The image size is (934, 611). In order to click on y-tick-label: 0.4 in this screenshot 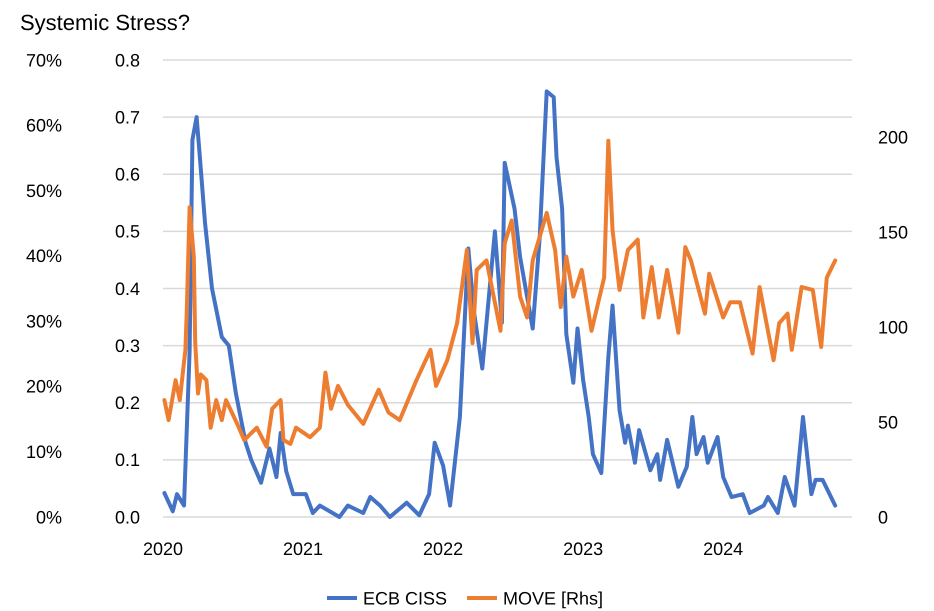, I will do `click(127, 288)`.